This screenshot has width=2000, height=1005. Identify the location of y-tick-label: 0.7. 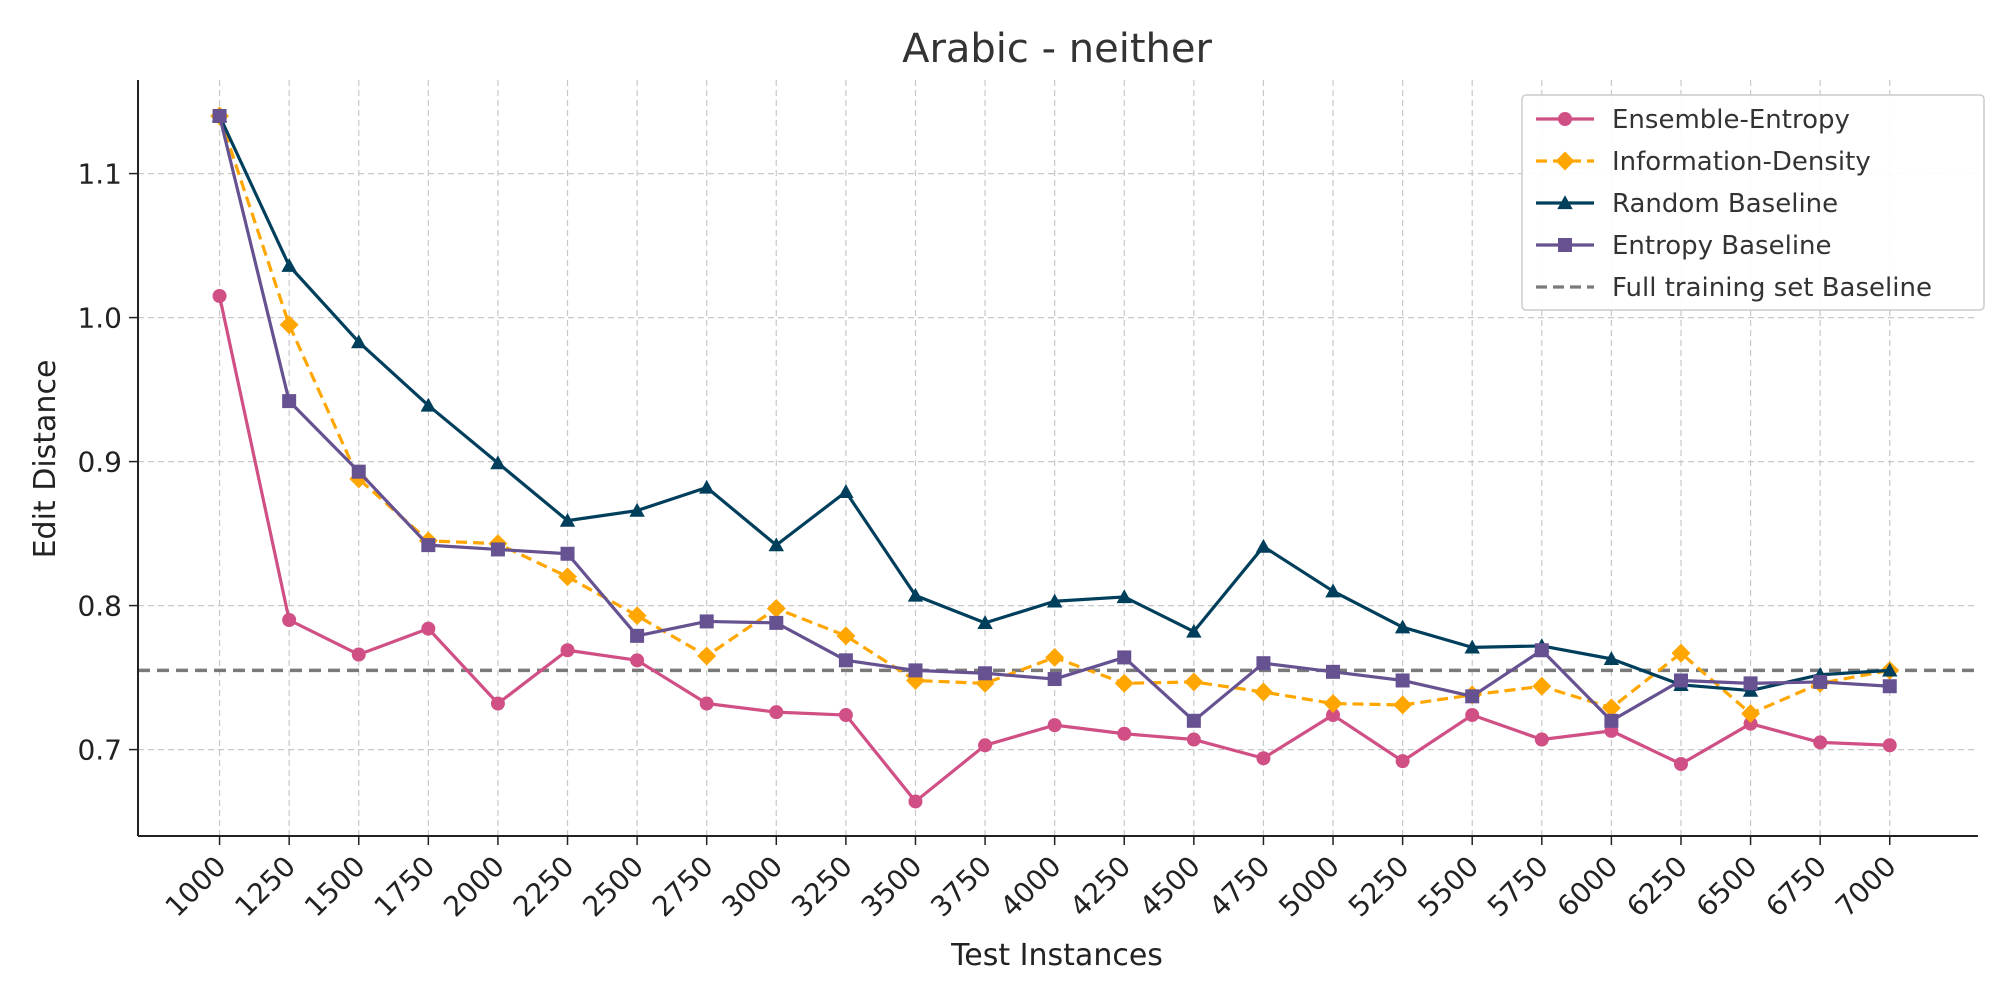
(99, 750).